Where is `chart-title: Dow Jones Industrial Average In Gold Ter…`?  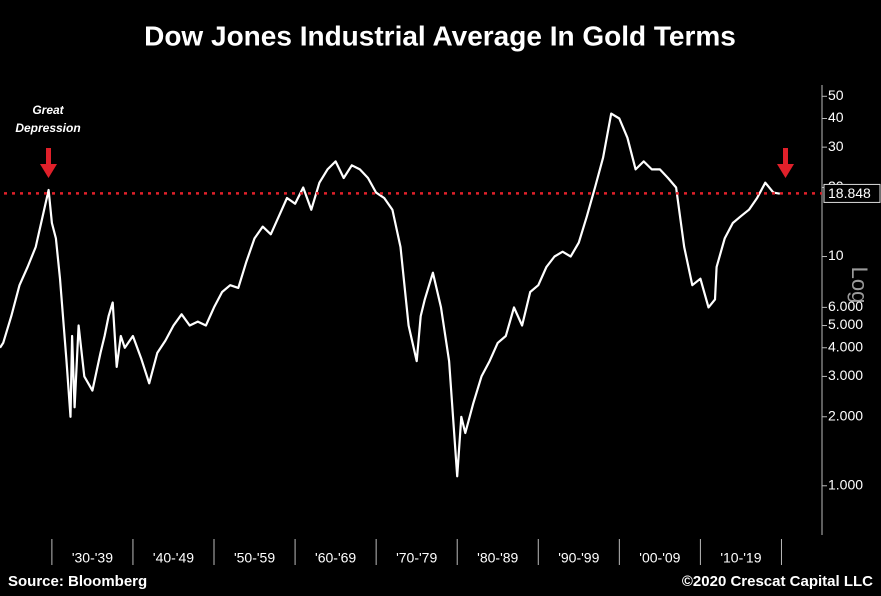
chart-title: Dow Jones Industrial Average In Gold Ter… is located at coordinates (440, 35).